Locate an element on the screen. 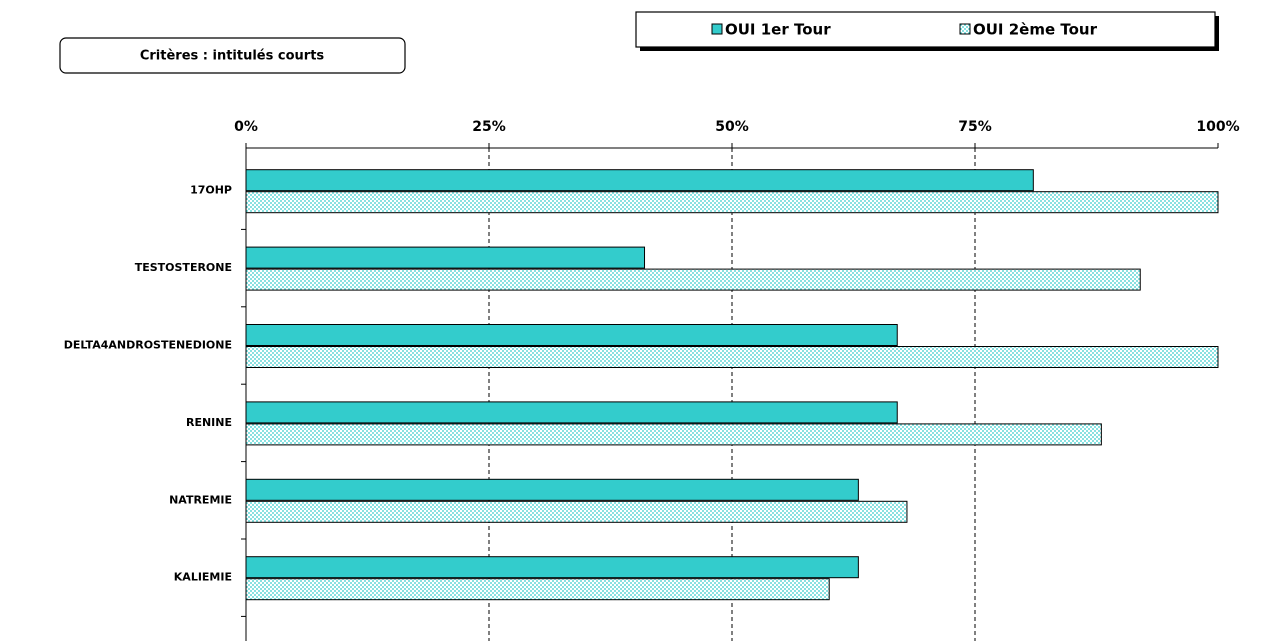 The width and height of the screenshot is (1264, 641). y-tick-label: DELTA4ANDROSTENEDIONE is located at coordinates (148, 345).